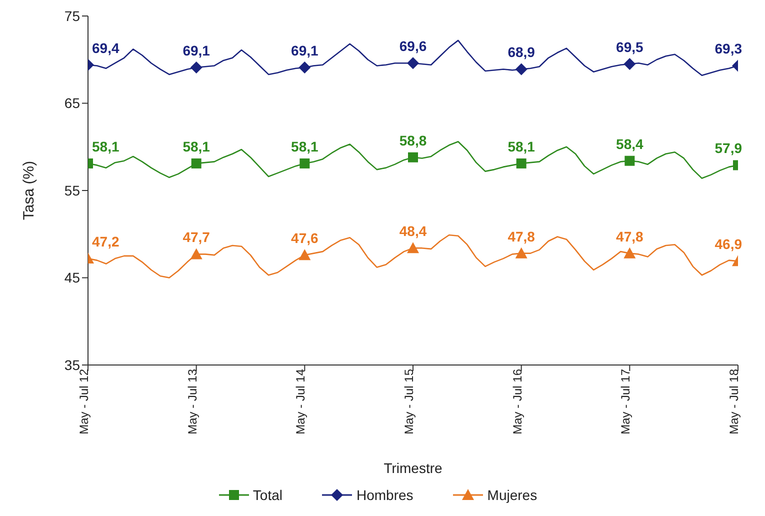 This screenshot has height=516, width=765. I want to click on data-label: 58,8, so click(413, 140).